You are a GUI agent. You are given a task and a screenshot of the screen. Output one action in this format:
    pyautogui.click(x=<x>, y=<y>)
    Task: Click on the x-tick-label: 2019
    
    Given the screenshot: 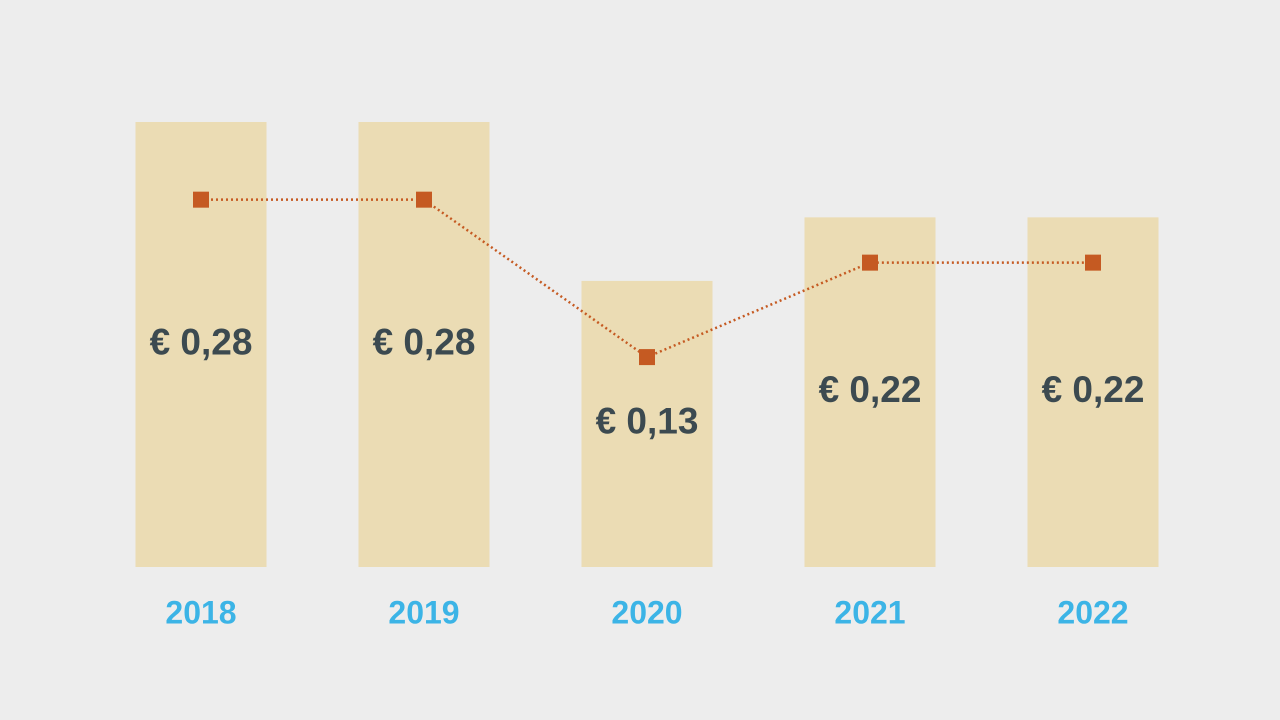 What is the action you would take?
    pyautogui.click(x=423, y=612)
    